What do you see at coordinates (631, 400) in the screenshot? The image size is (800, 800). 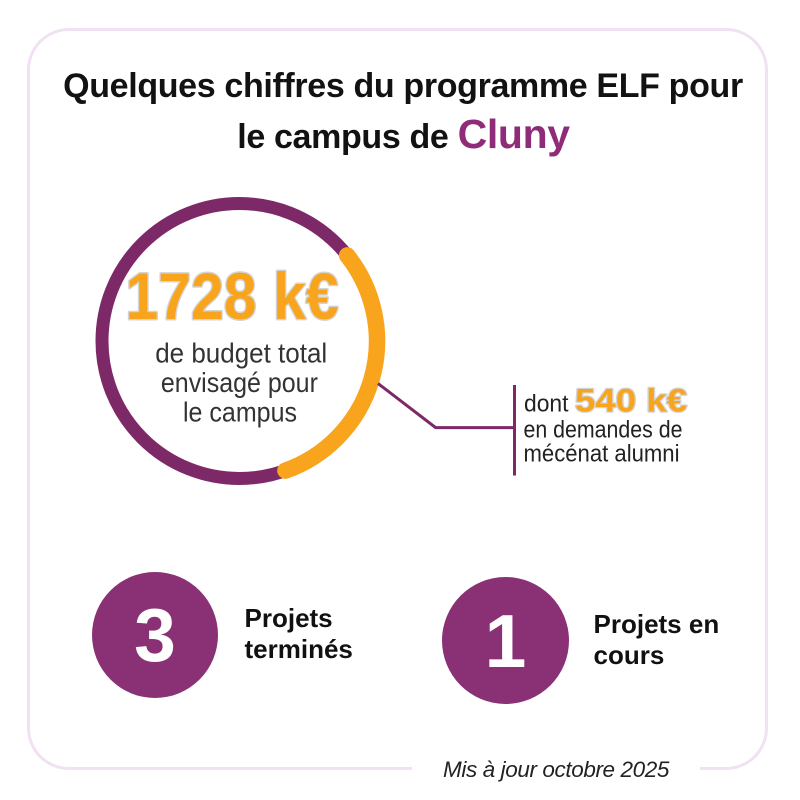 I see `svg-text: 540 k€` at bounding box center [631, 400].